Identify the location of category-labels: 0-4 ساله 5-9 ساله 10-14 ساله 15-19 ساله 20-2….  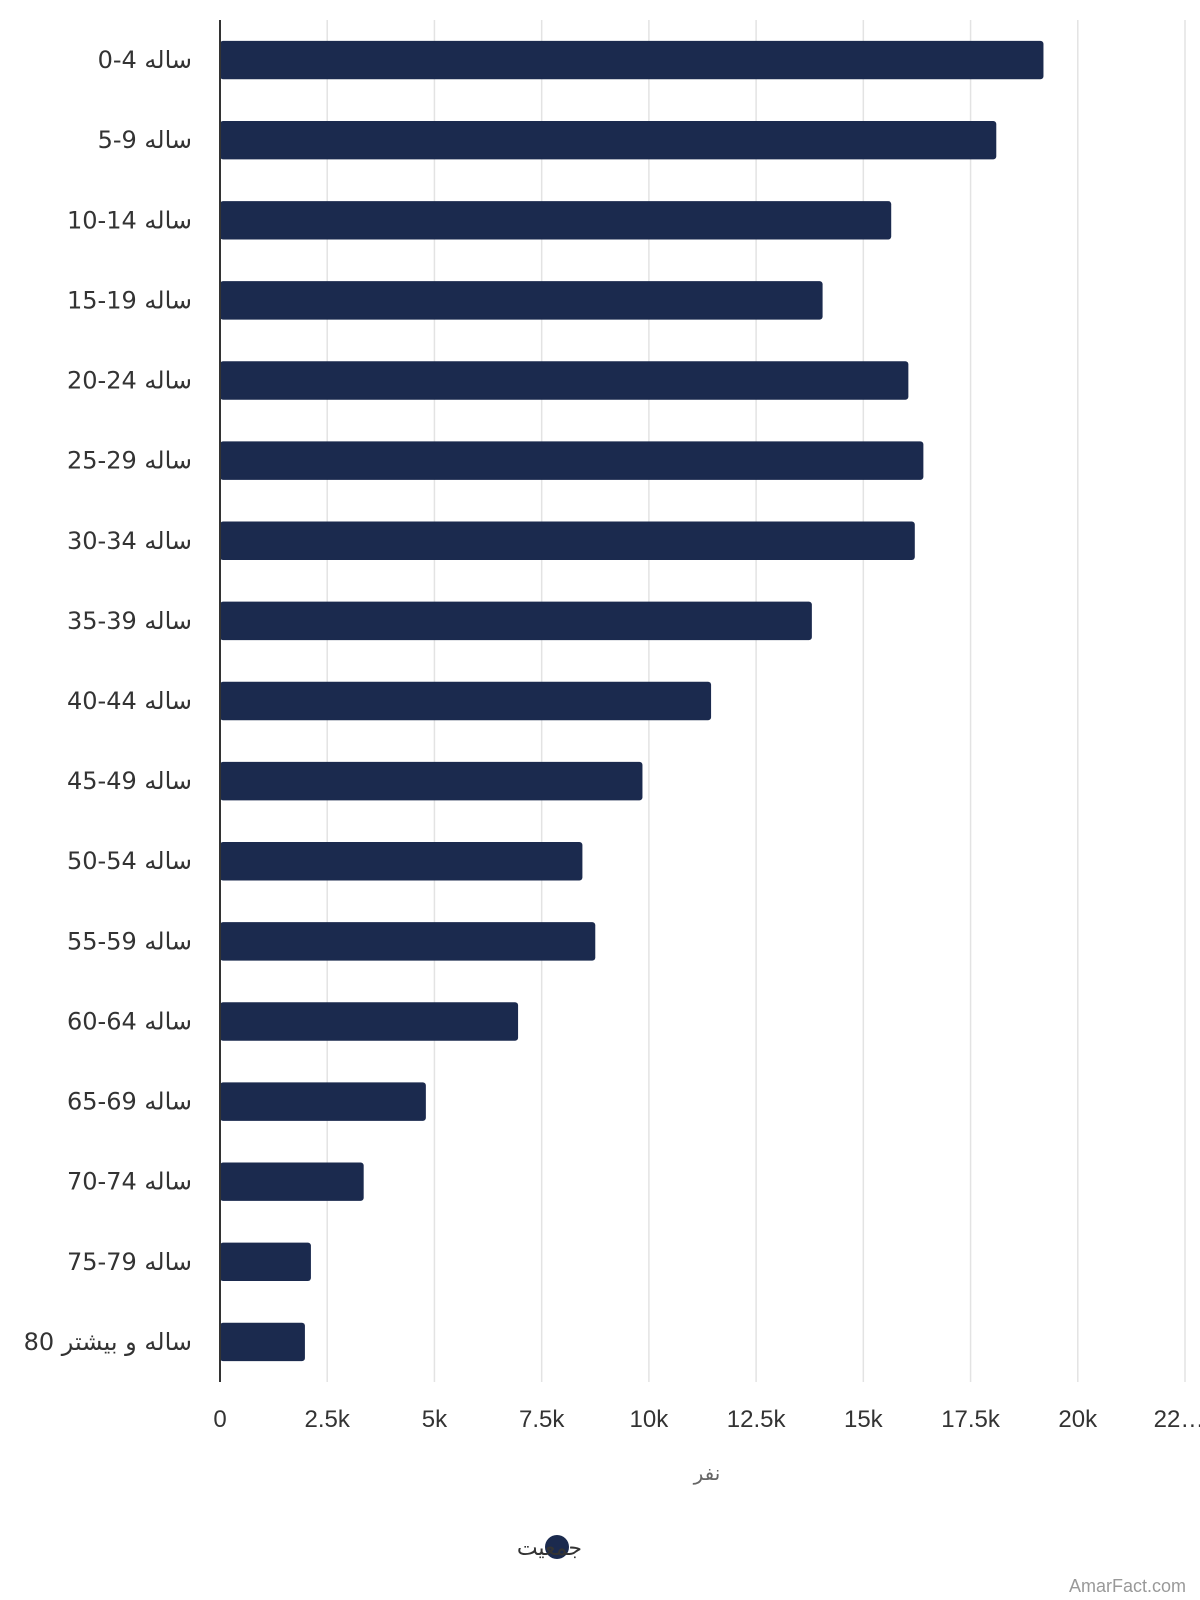
(108, 701).